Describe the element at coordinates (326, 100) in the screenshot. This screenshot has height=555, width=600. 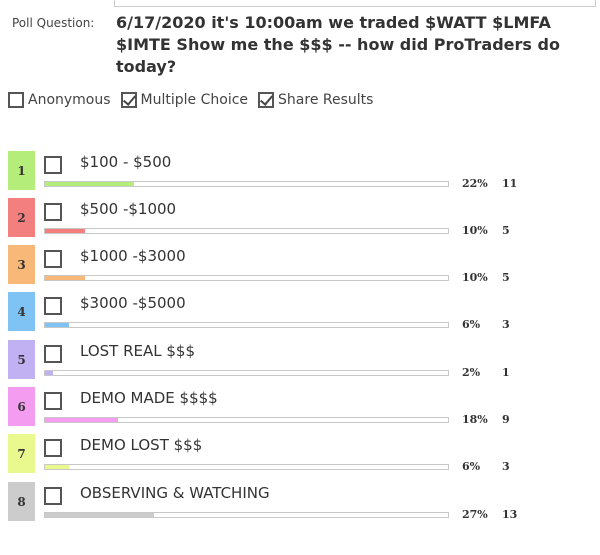
I see `share-results-label: Share Results` at that location.